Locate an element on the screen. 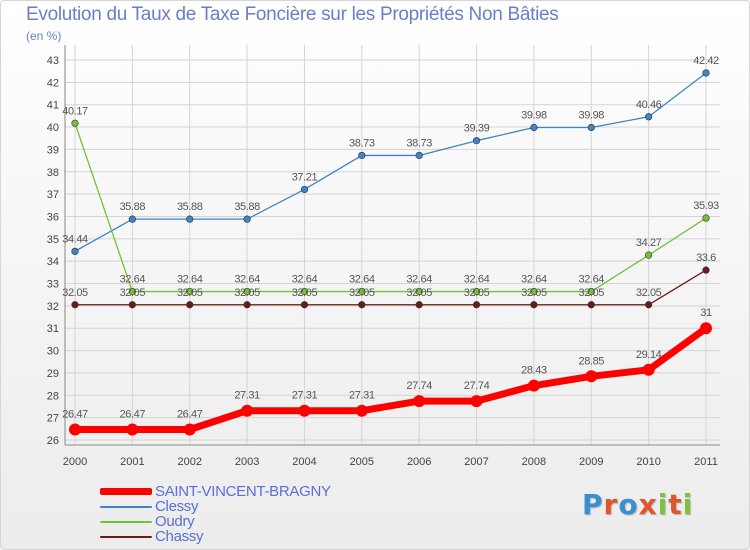 The image size is (750, 550). logo-letter: o is located at coordinates (628, 504).